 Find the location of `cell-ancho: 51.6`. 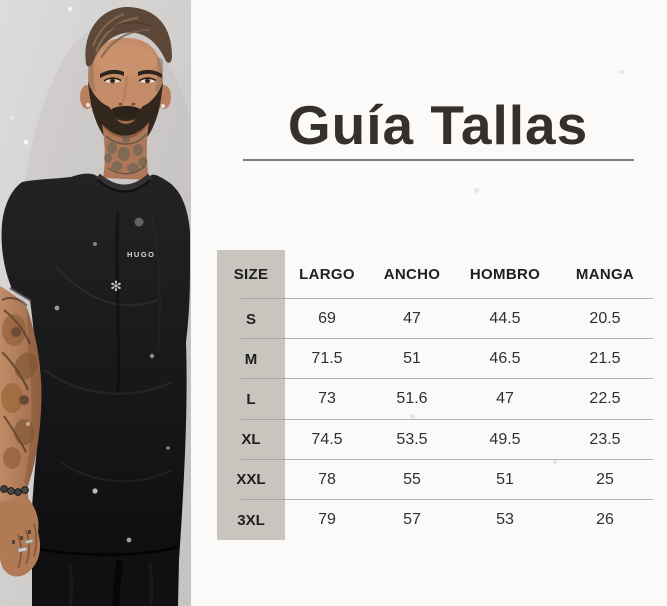

cell-ancho: 51.6 is located at coordinates (412, 399).